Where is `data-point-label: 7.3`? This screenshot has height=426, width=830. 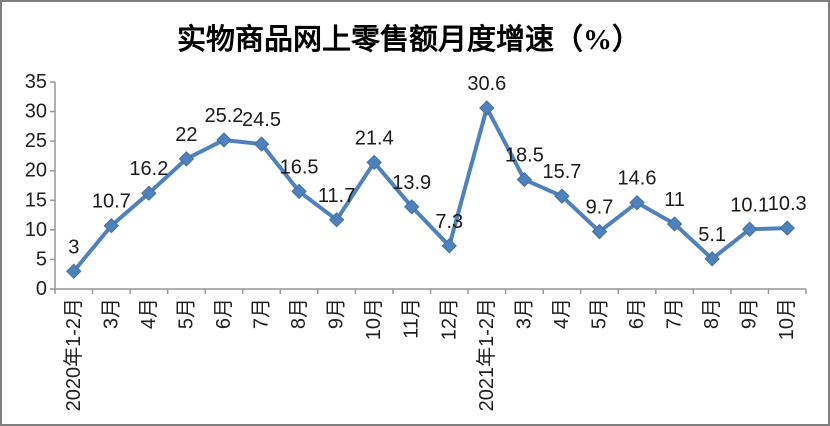 data-point-label: 7.3 is located at coordinates (449, 222).